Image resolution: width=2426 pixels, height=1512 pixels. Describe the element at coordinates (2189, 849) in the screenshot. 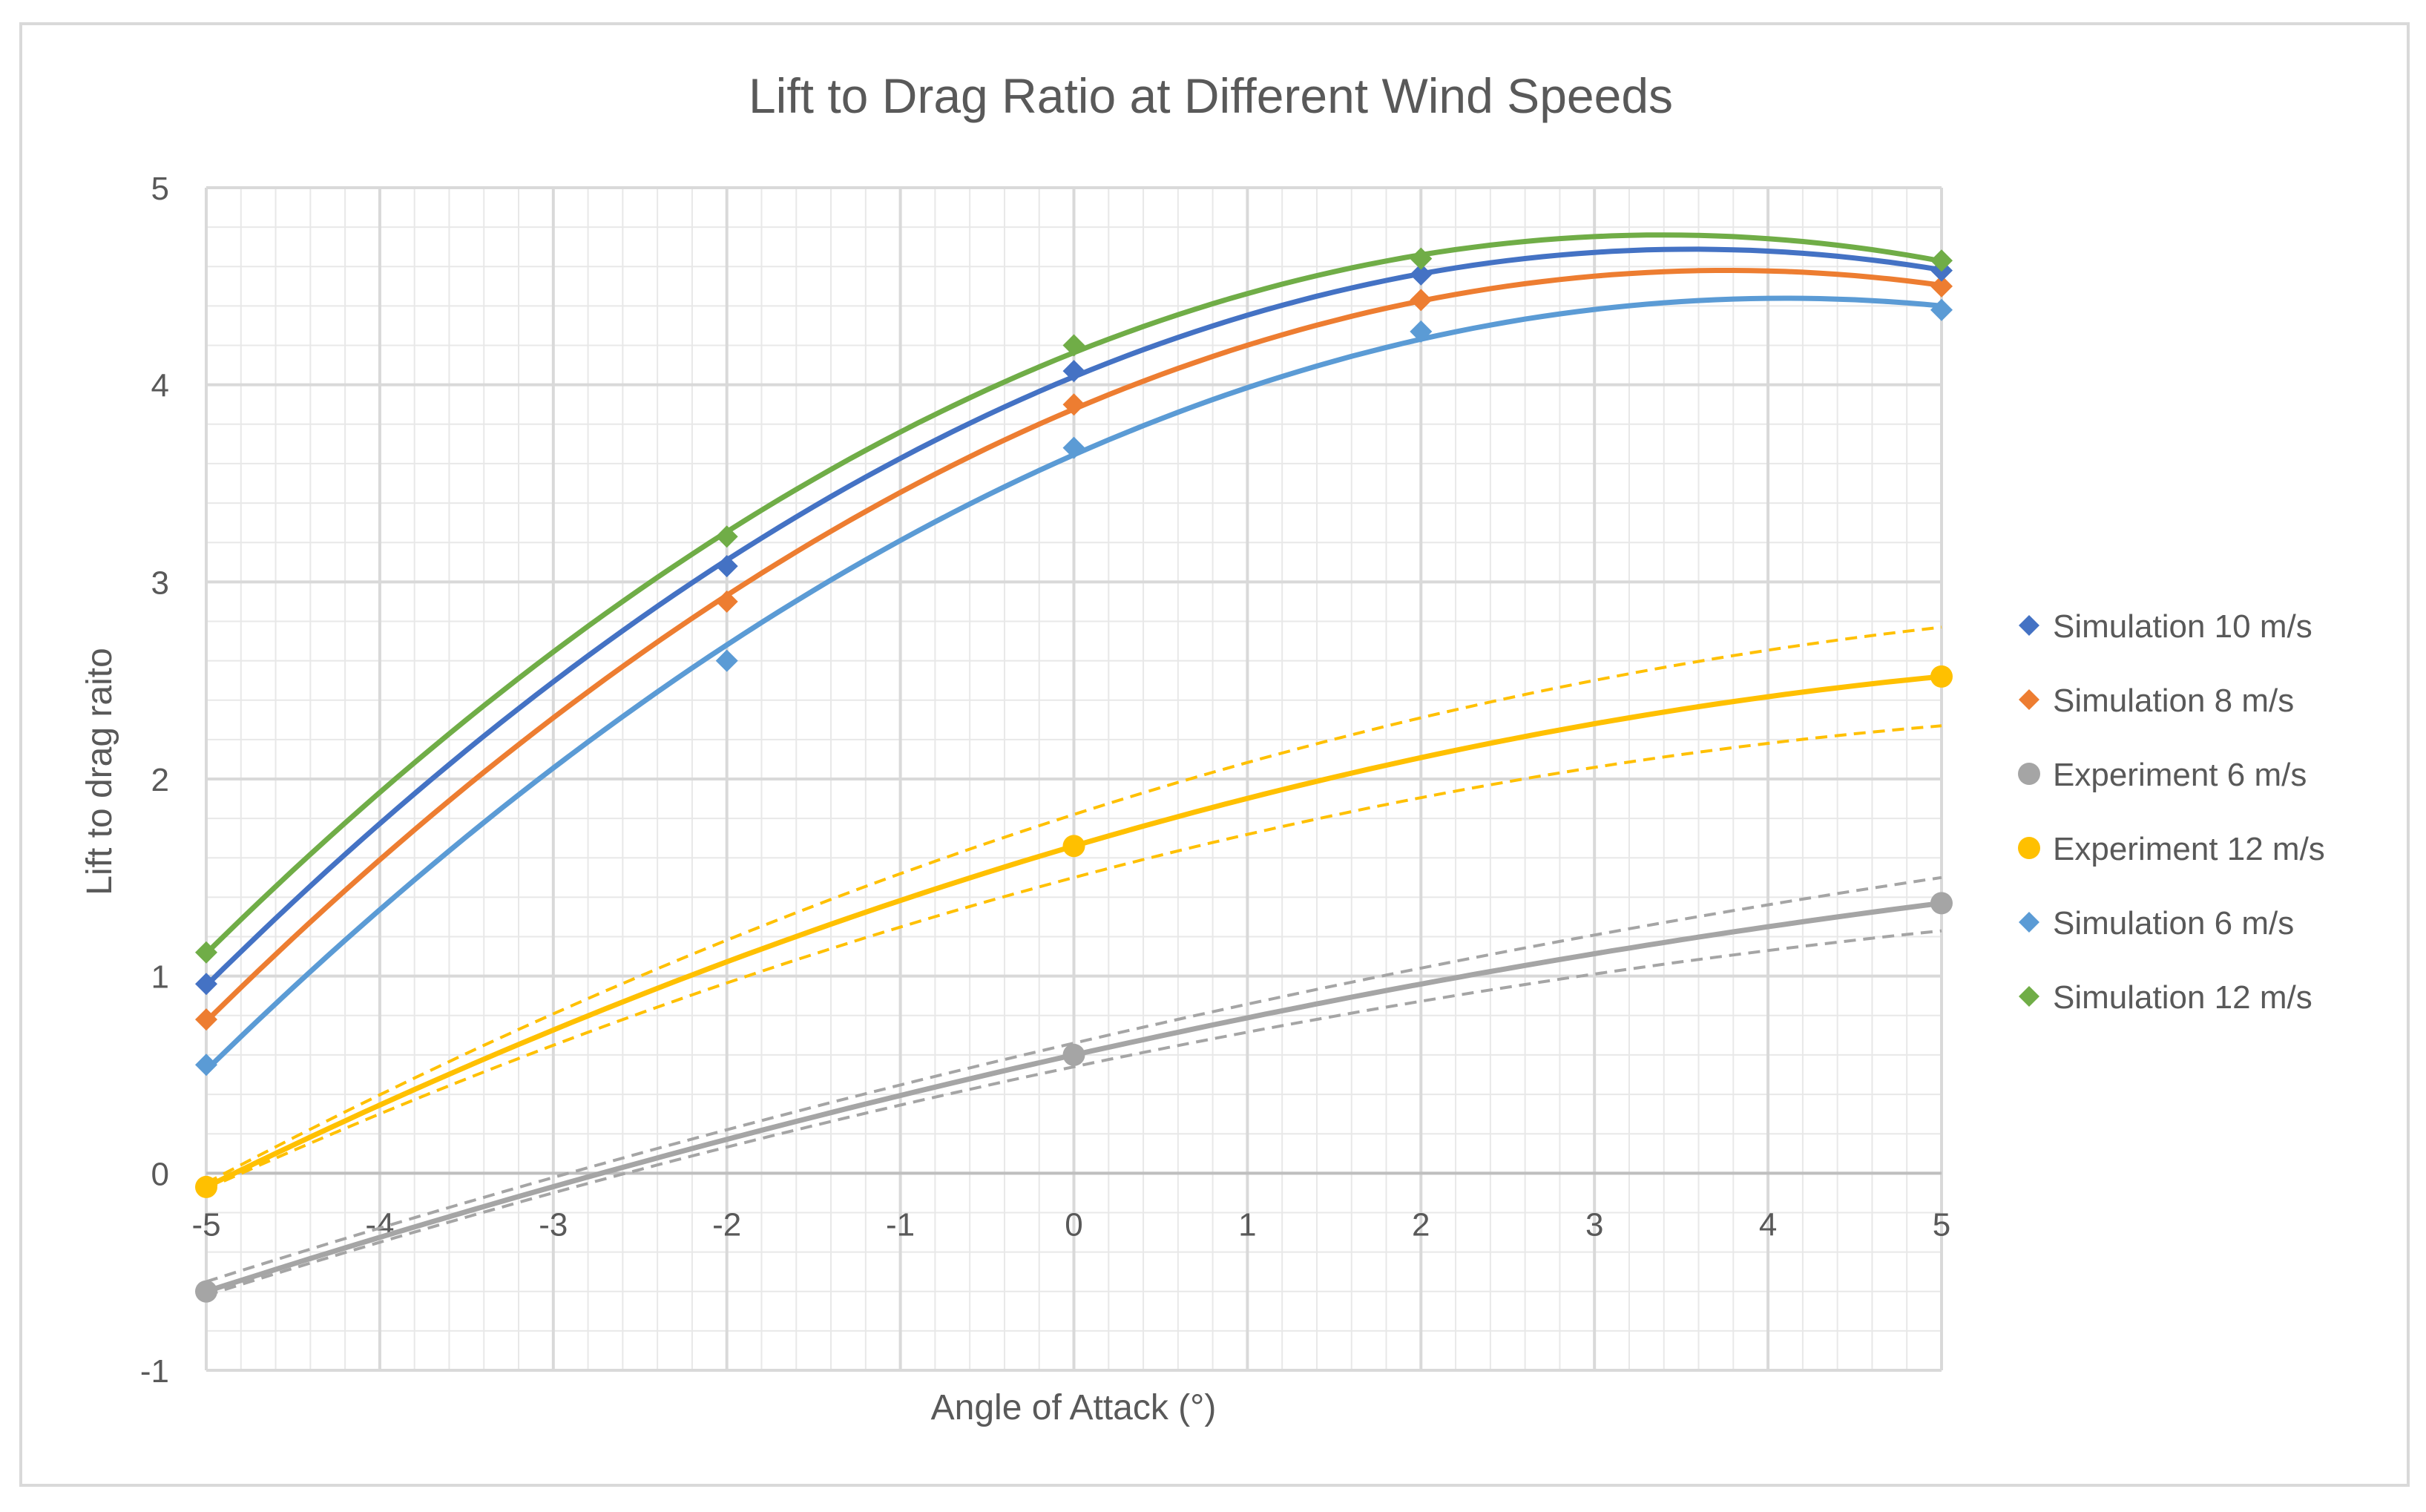

I see `legend-label: Experiment 12 m/s` at that location.